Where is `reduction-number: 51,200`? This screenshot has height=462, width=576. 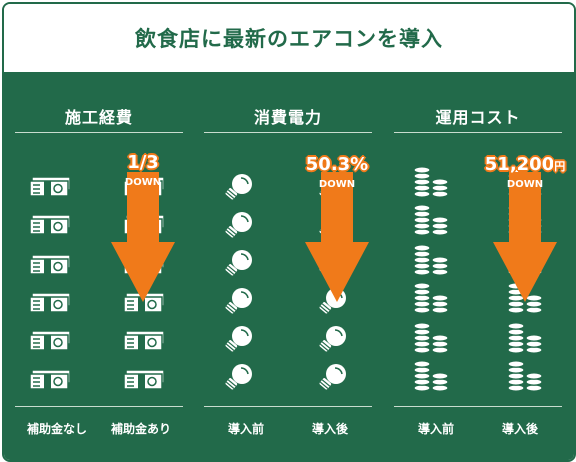 reduction-number: 51,200 is located at coordinates (519, 164).